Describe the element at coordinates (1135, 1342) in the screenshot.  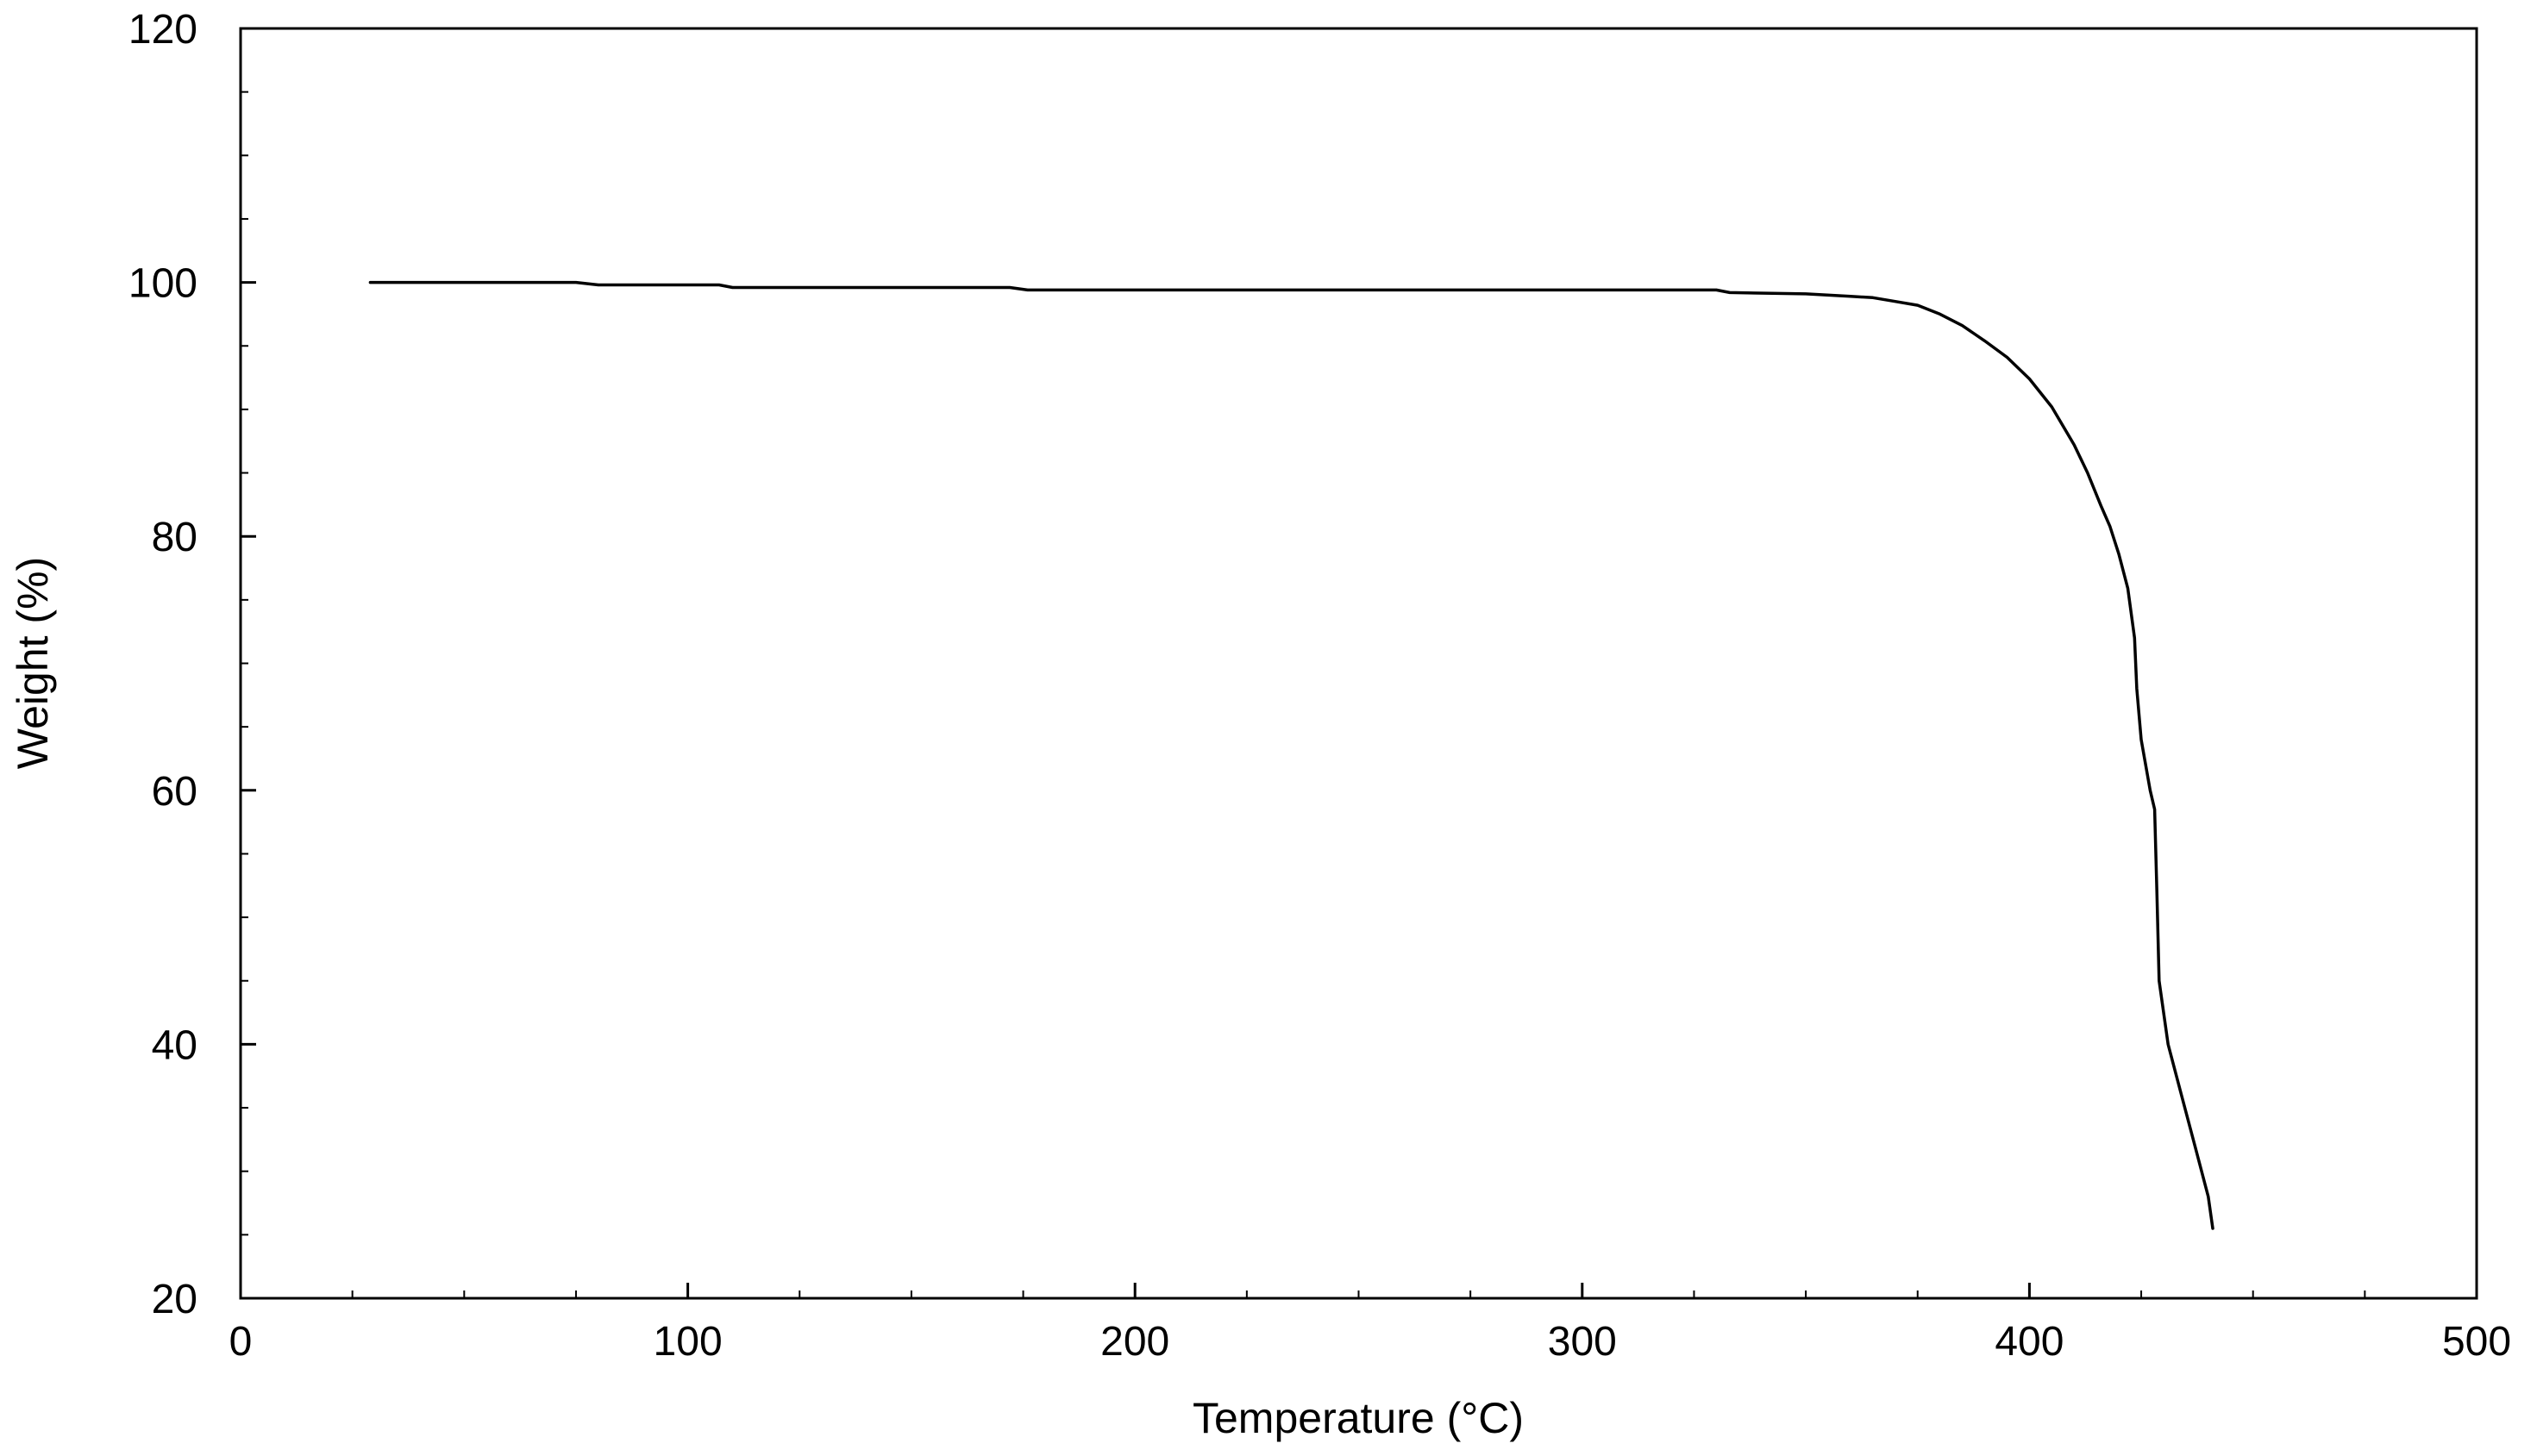
I see `x-tick-label: 200` at that location.